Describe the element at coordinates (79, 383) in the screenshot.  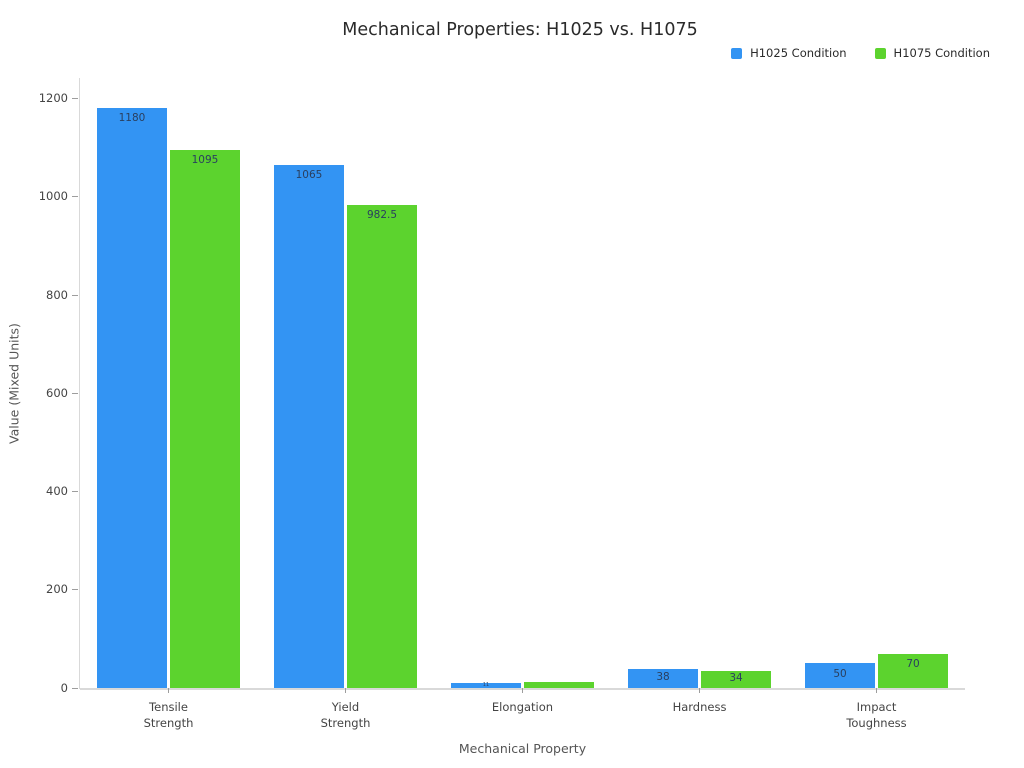
I see `y-axis-spine` at that location.